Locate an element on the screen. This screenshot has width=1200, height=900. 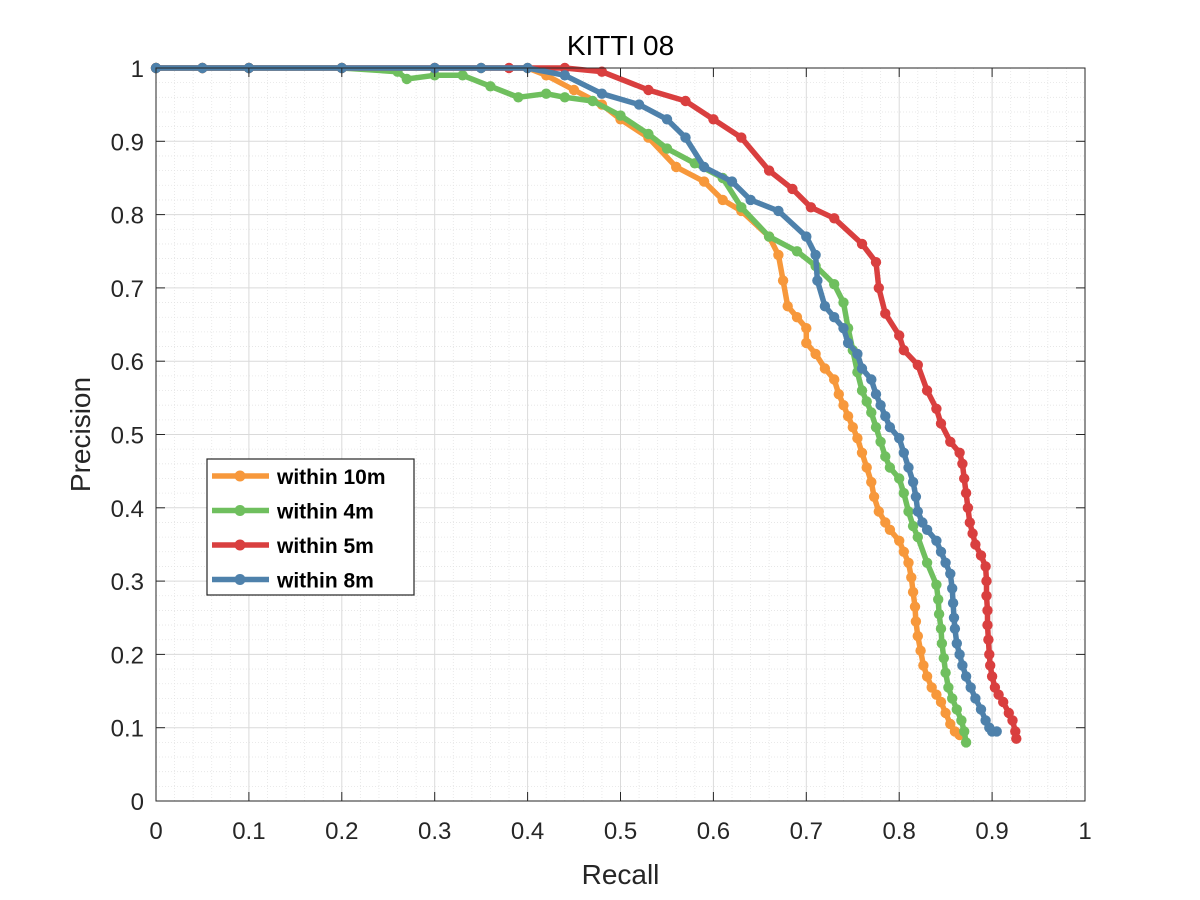
y-tick-label: 0.2 is located at coordinates (127, 655).